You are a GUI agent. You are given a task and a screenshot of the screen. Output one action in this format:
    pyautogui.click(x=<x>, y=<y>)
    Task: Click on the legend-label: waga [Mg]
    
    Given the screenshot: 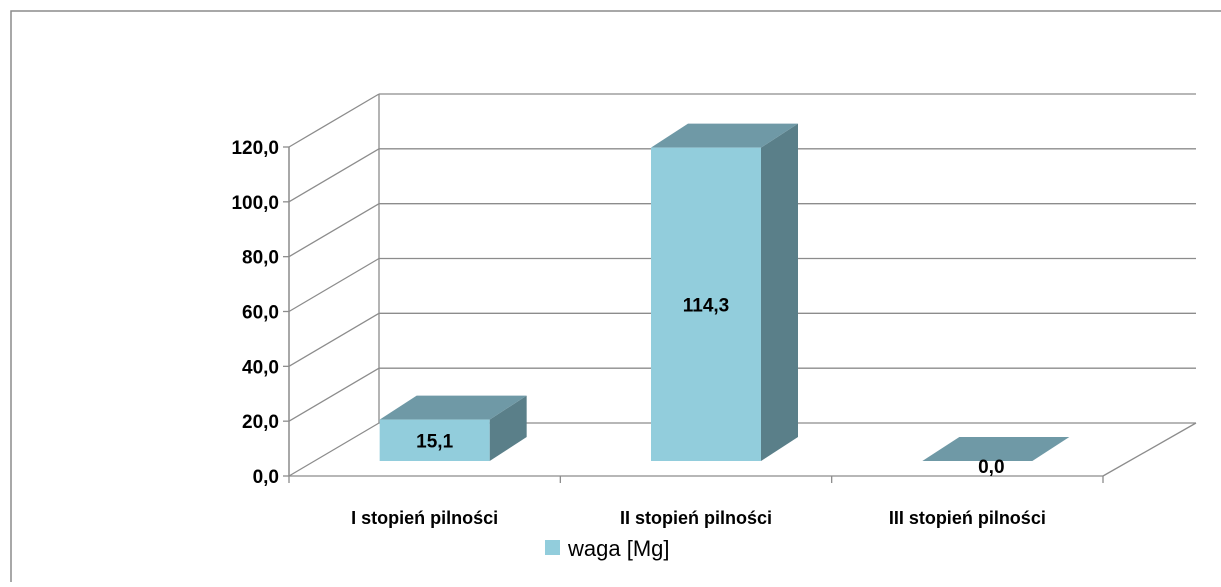 What is the action you would take?
    pyautogui.click(x=618, y=548)
    